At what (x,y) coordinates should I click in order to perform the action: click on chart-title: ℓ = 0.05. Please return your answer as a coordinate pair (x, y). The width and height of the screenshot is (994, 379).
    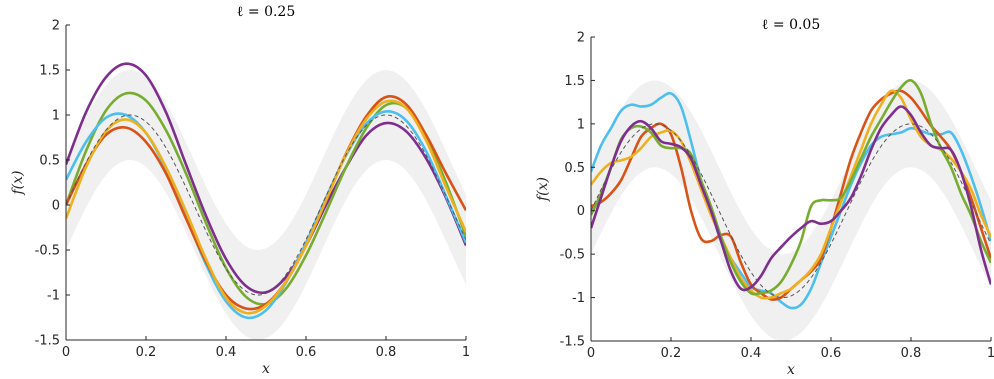
    Looking at the image, I should click on (791, 25).